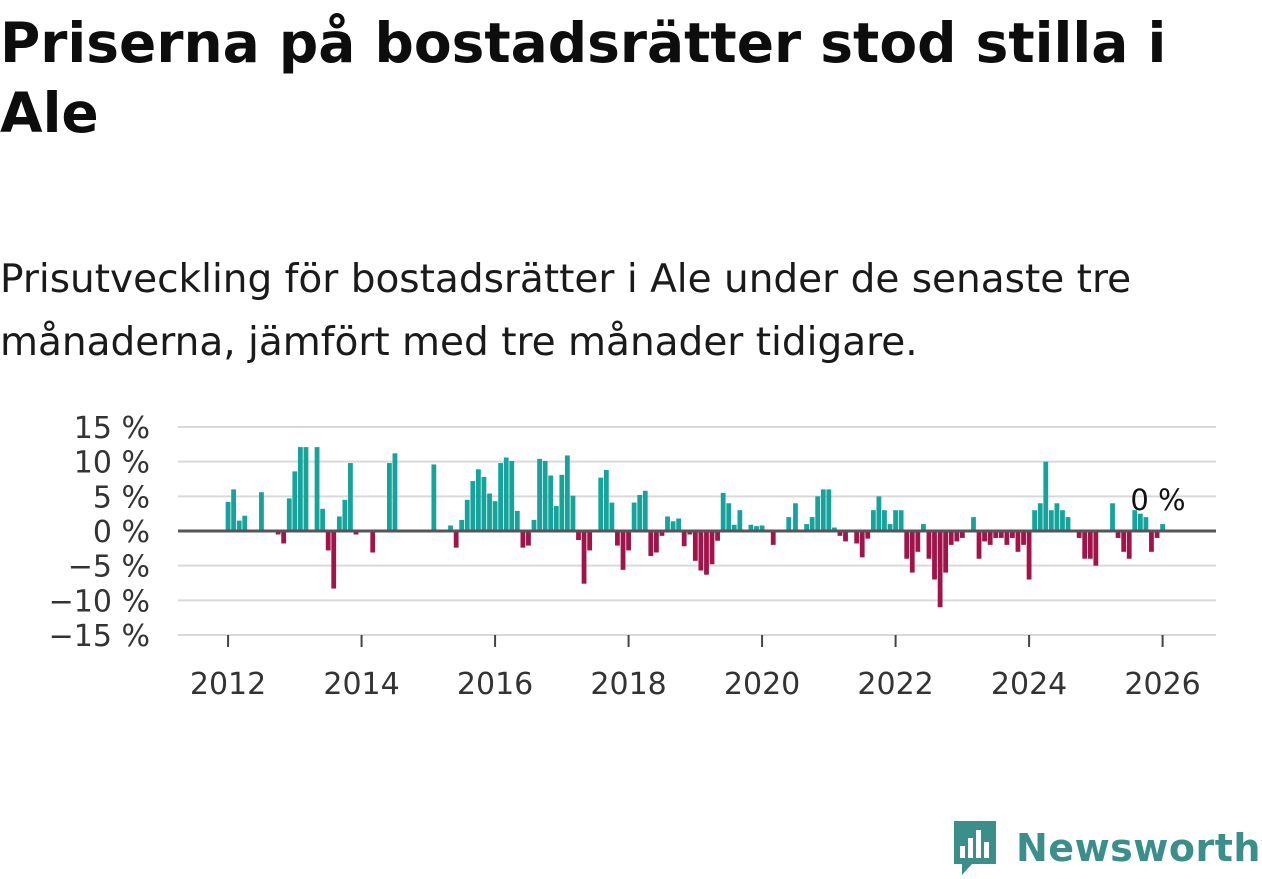  What do you see at coordinates (1157, 500) in the screenshot?
I see `value-annotation: 0 %` at bounding box center [1157, 500].